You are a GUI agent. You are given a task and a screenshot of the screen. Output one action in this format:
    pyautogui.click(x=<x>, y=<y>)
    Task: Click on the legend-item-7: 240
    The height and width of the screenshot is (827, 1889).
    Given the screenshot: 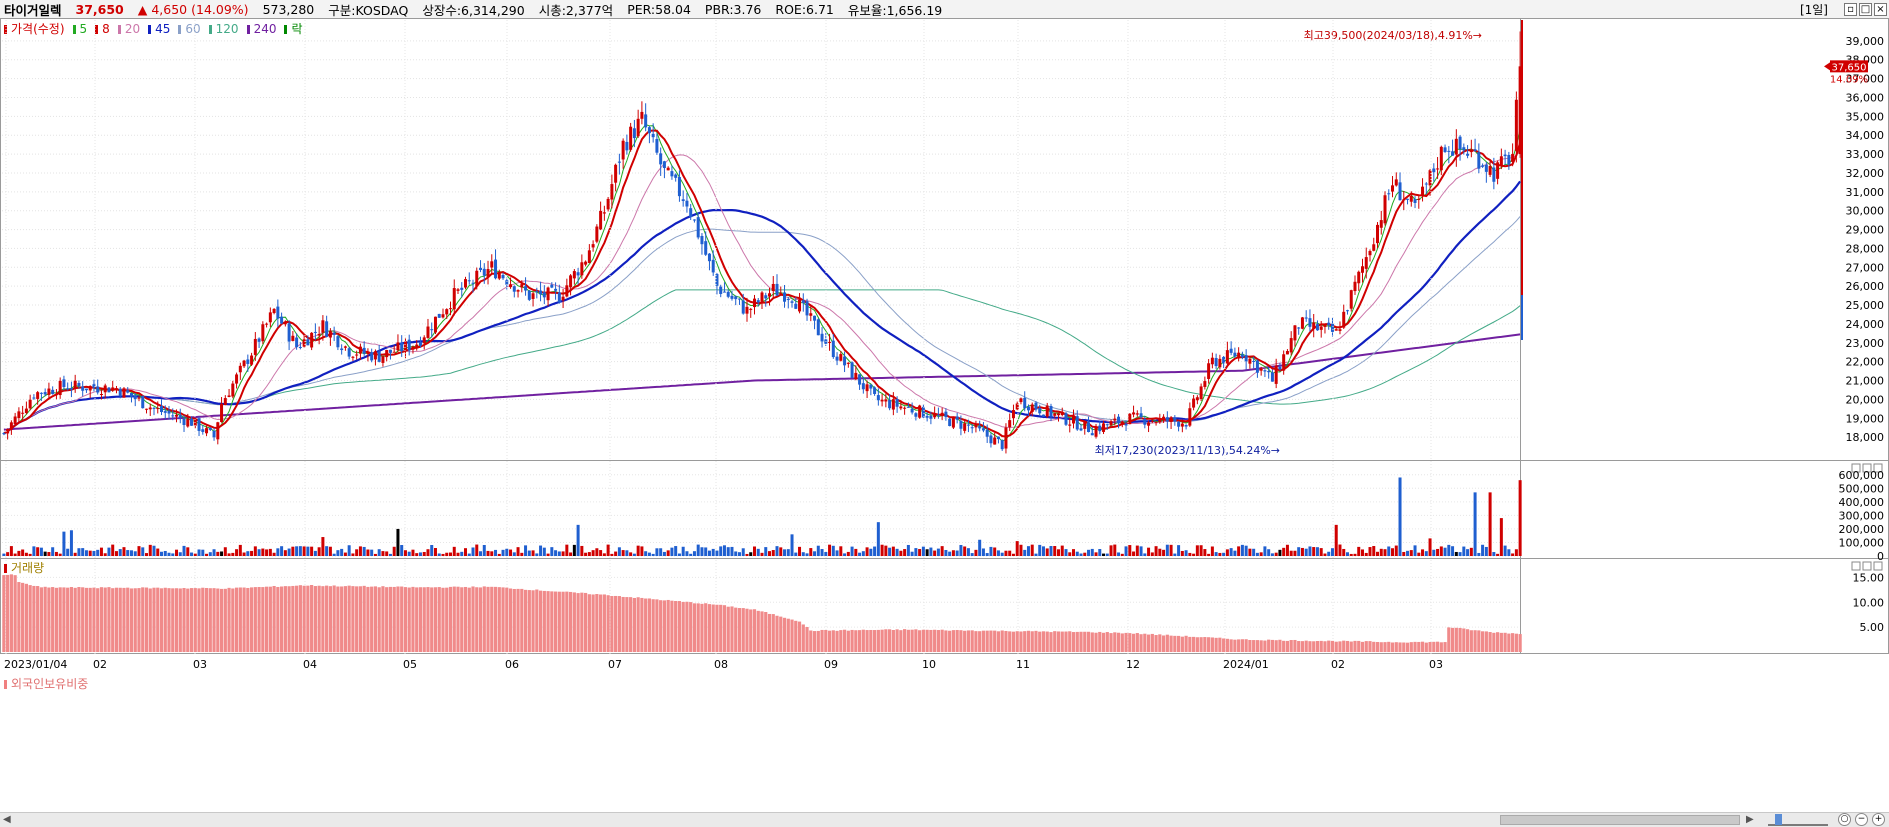 What is the action you would take?
    pyautogui.click(x=263, y=29)
    